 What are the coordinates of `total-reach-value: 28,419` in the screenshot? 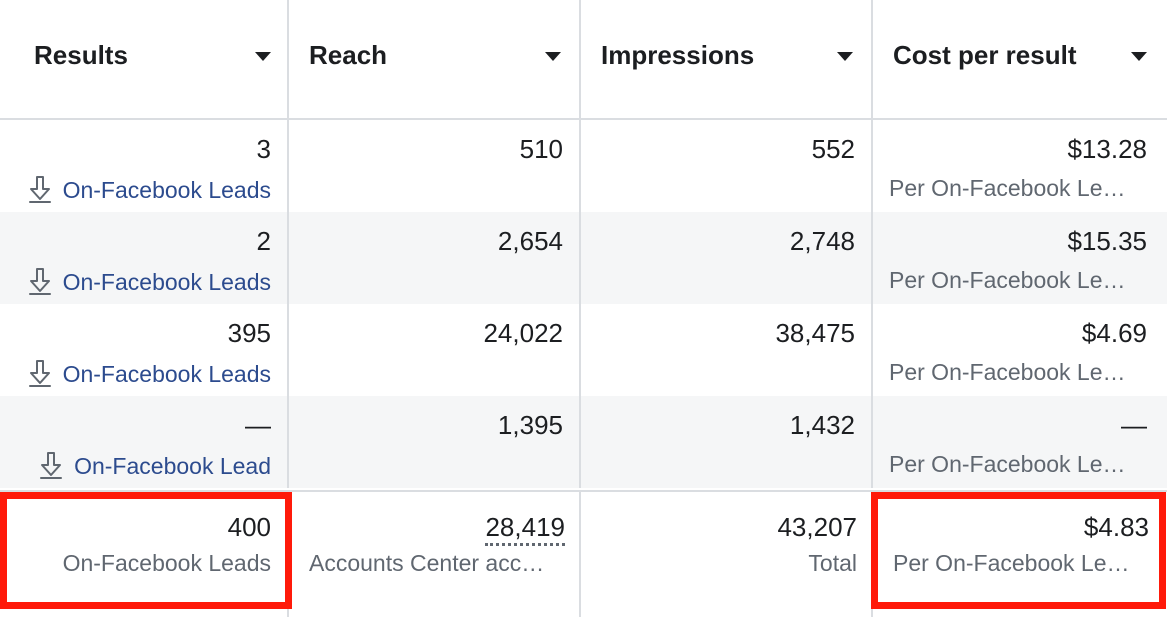 It's located at (525, 529).